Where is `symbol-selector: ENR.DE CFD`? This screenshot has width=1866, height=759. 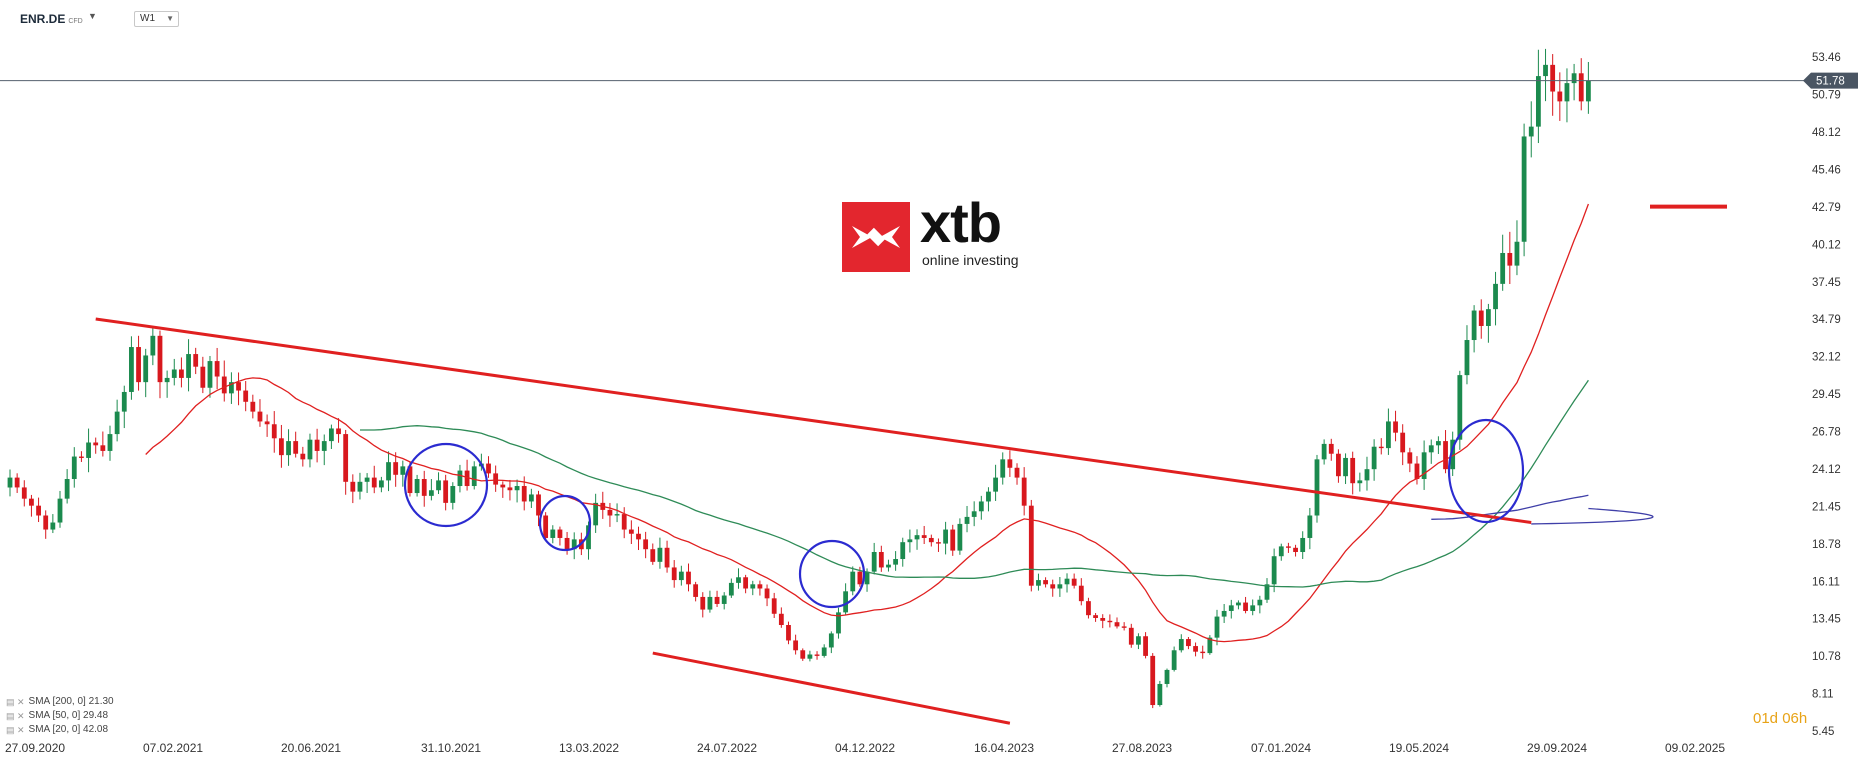 symbol-selector: ENR.DE CFD is located at coordinates (51, 19).